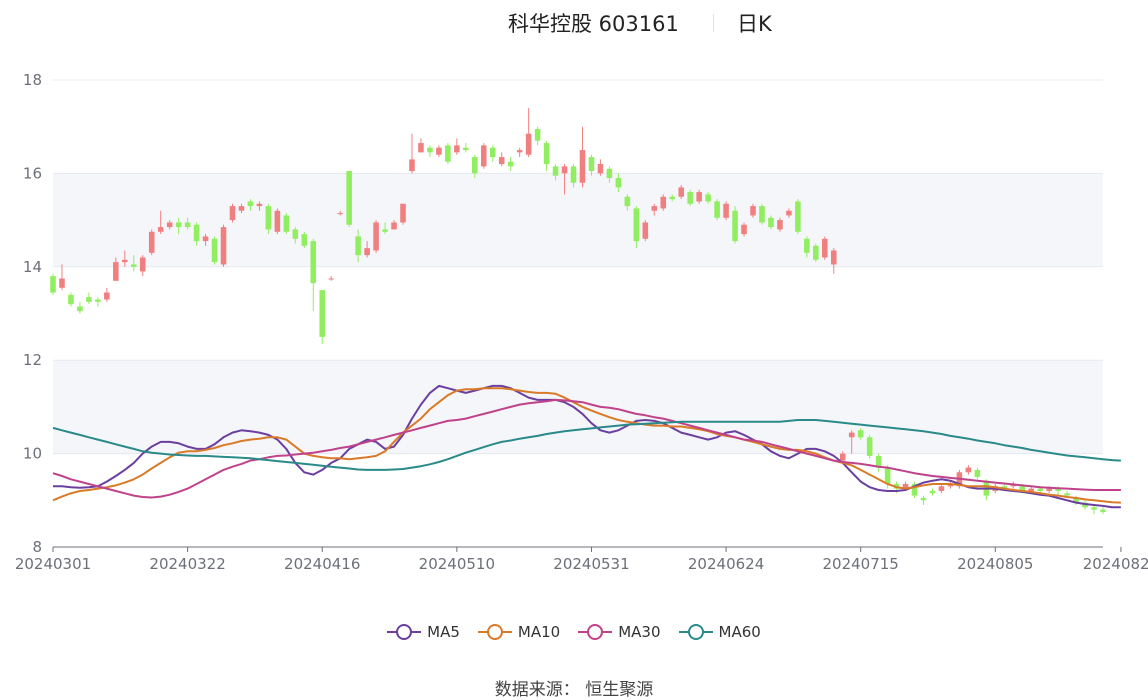 The image size is (1148, 700). What do you see at coordinates (539, 632) in the screenshot?
I see `legend-label: MA10` at bounding box center [539, 632].